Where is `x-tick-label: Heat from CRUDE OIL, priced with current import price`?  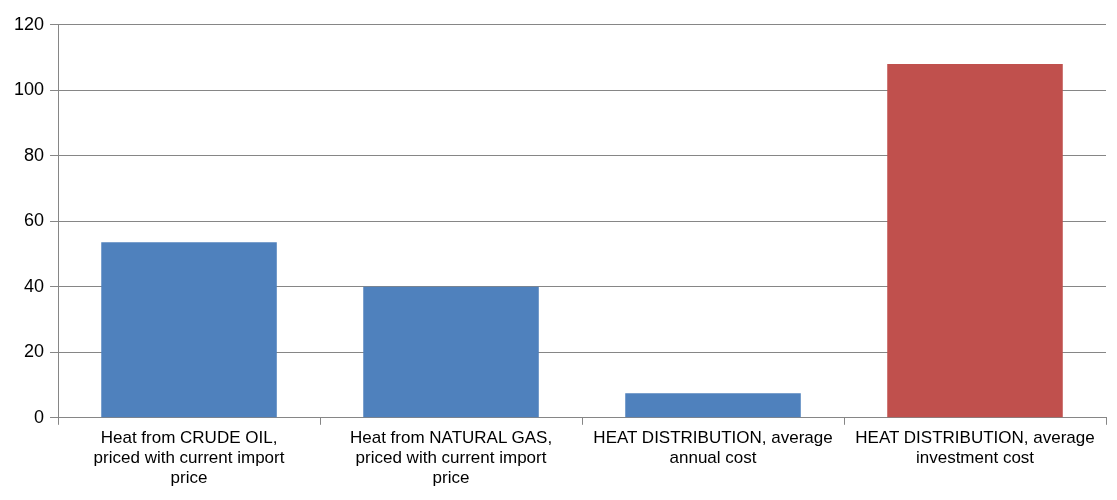 x-tick-label: Heat from CRUDE OIL, priced with current import price is located at coordinates (189, 457).